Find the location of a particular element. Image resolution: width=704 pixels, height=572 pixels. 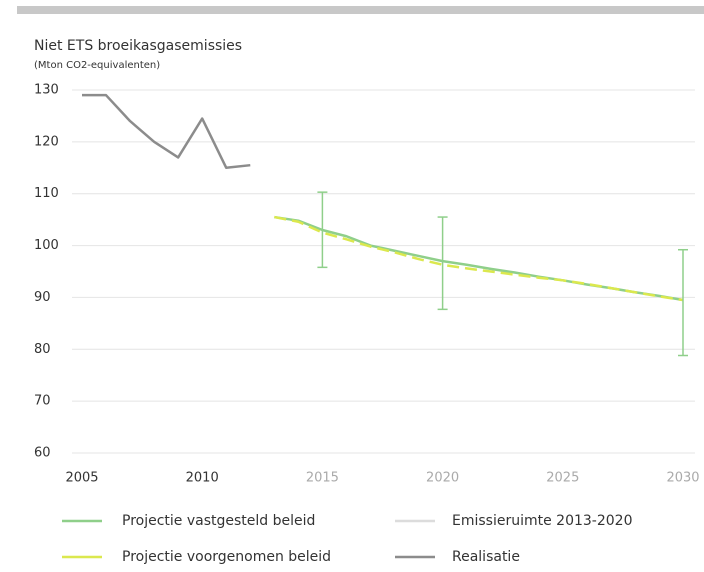

chart-title: Niet ETS broeikasgasemissies is located at coordinates (138, 46).